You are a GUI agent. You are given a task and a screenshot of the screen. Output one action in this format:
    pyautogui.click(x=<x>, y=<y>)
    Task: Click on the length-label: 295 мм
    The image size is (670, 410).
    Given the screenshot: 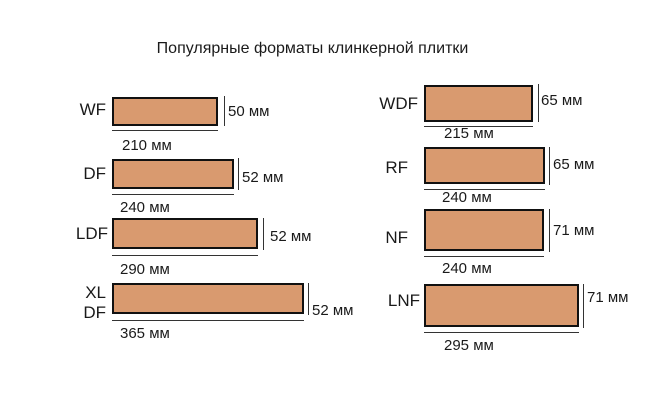 What is the action you would take?
    pyautogui.click(x=469, y=345)
    